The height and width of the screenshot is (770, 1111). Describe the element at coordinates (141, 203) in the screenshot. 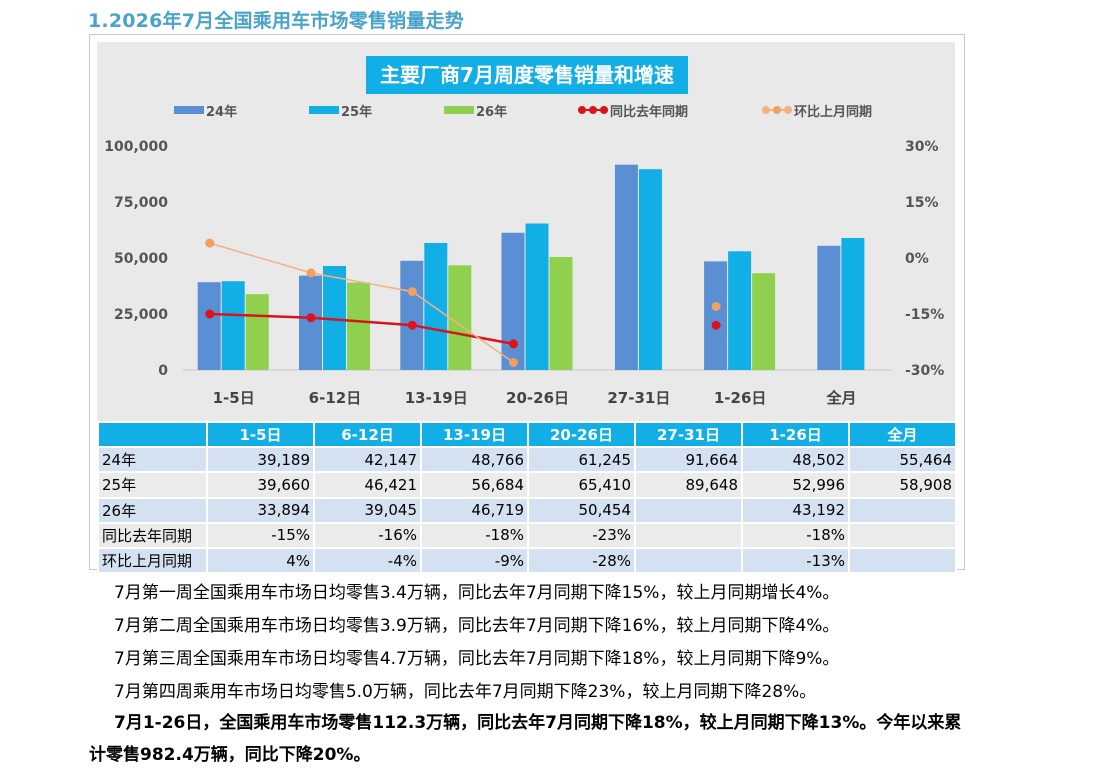

I see `y-left-tick-label: 75,000` at that location.